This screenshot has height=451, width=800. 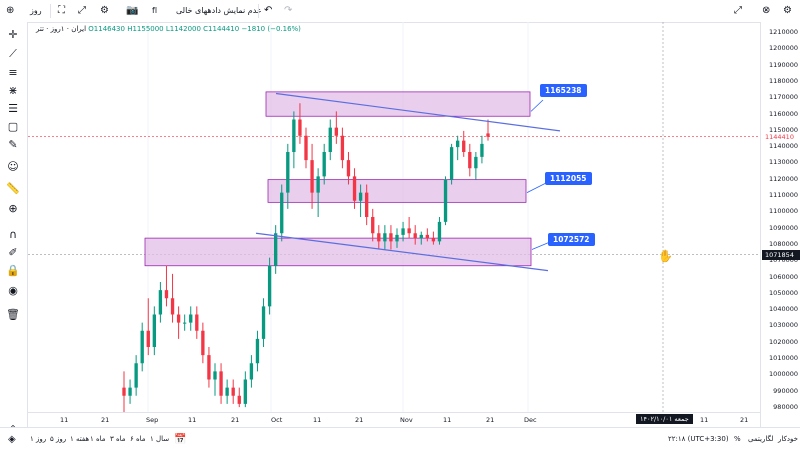 What do you see at coordinates (132, 10) in the screenshot?
I see `camera-icon: 📷` at bounding box center [132, 10].